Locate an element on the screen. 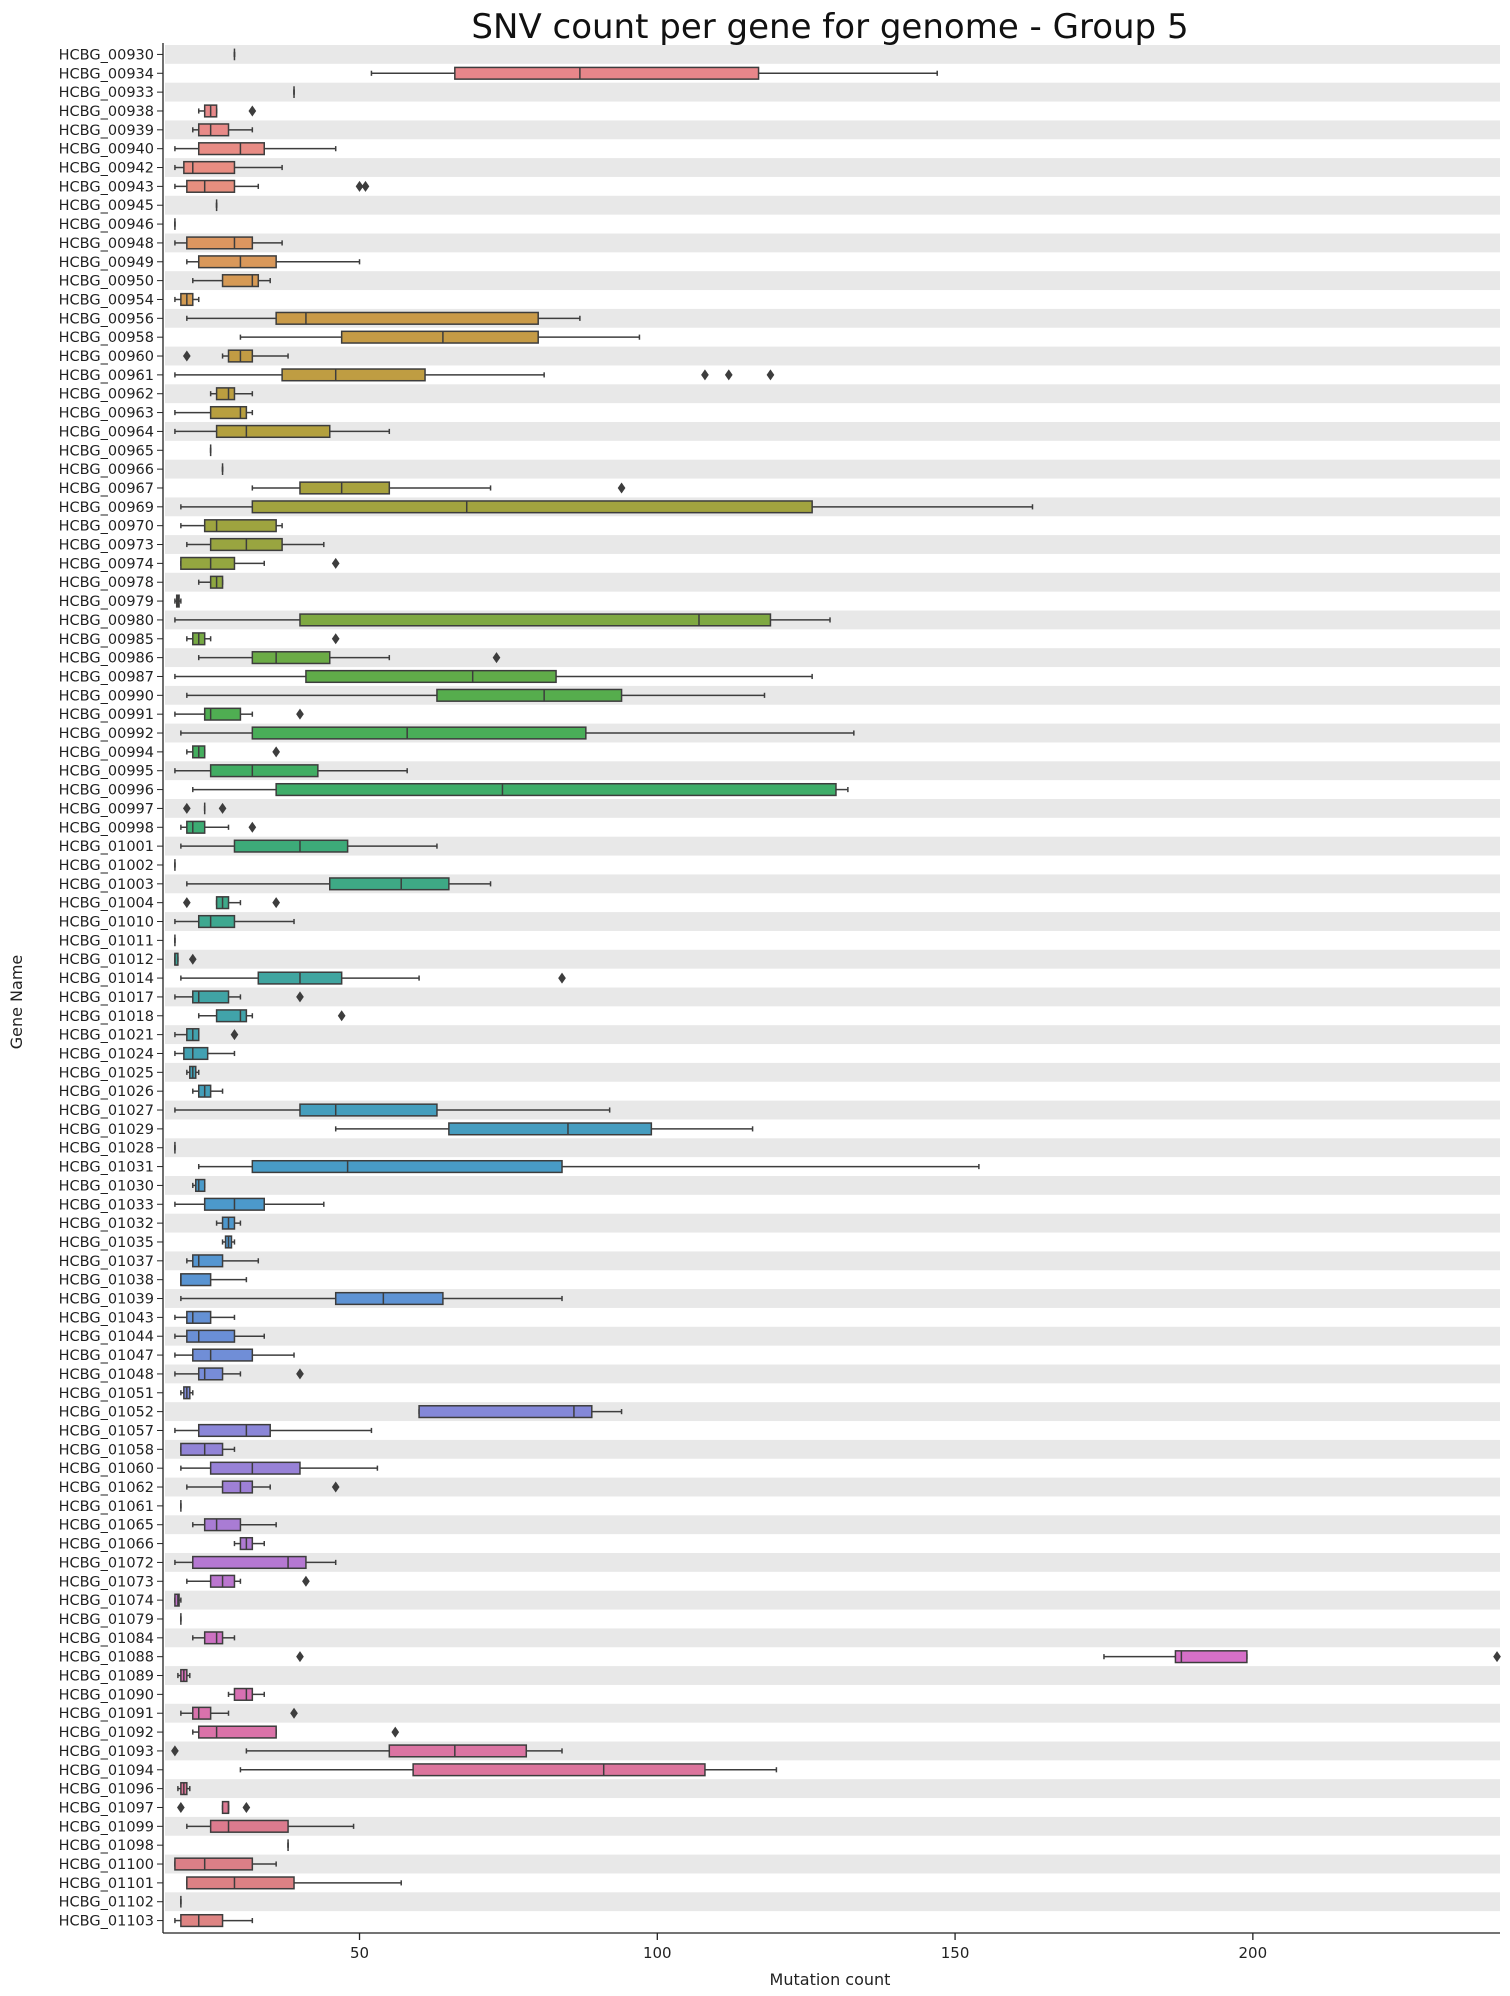 This screenshot has width=1510, height=1996. y-tick-label: HCBG_00943 is located at coordinates (106, 187).